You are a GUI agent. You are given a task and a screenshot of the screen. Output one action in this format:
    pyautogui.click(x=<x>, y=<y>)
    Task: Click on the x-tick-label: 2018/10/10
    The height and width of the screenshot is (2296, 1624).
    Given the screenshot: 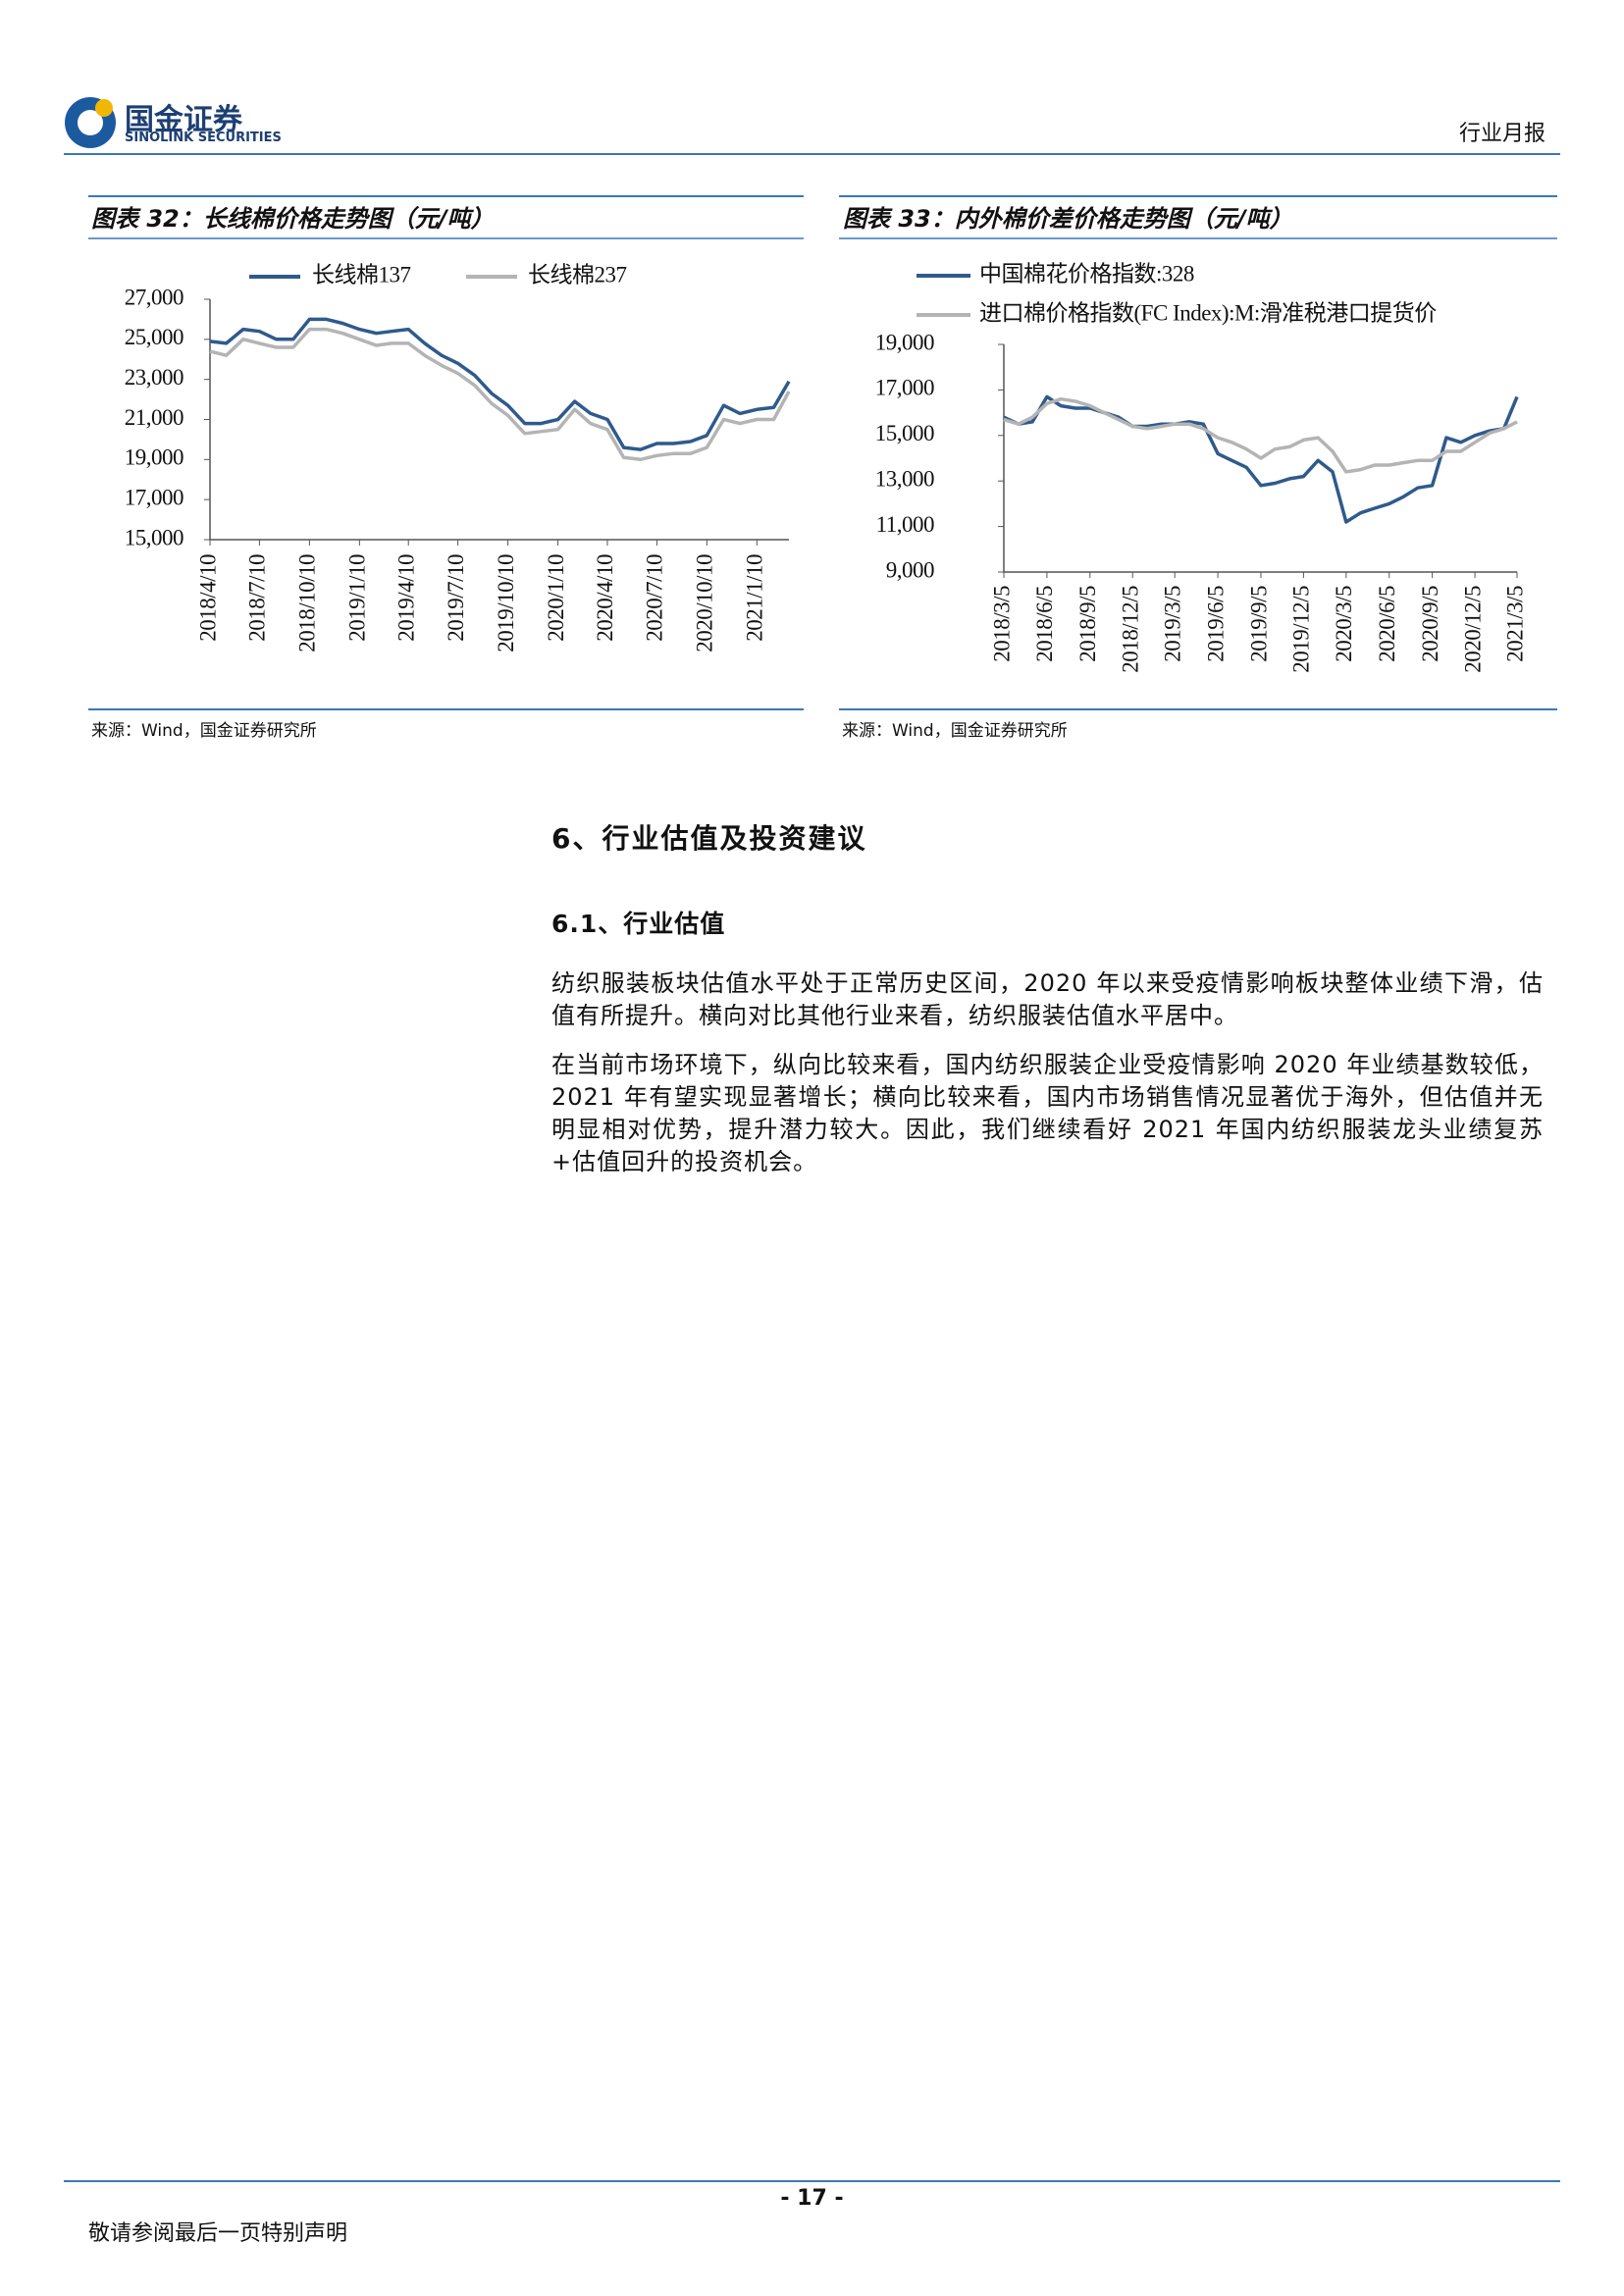 What is the action you would take?
    pyautogui.click(x=307, y=603)
    